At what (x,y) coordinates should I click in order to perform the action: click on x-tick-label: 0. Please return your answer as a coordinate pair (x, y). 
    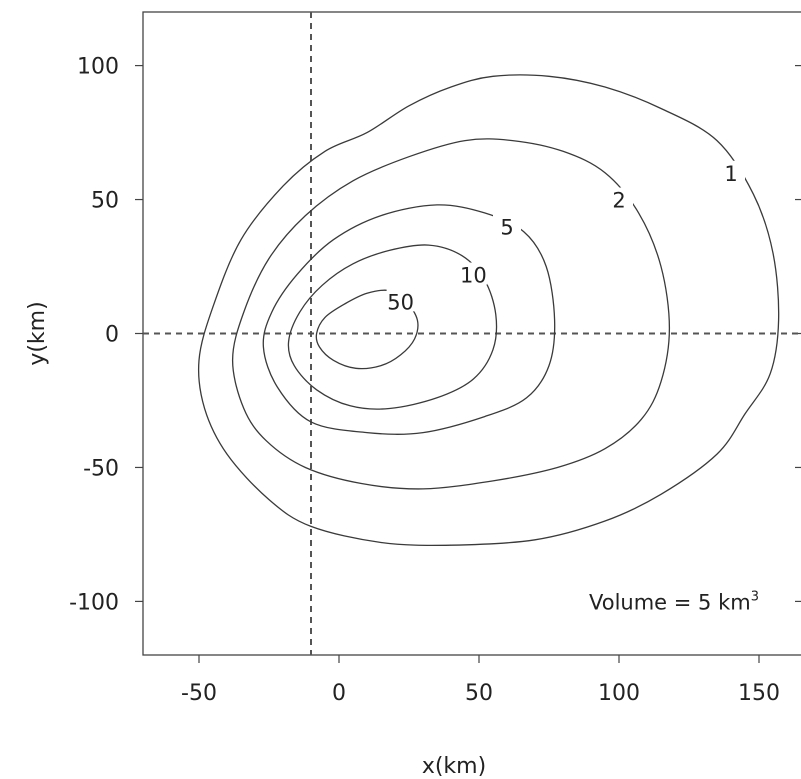
    Looking at the image, I should click on (339, 693).